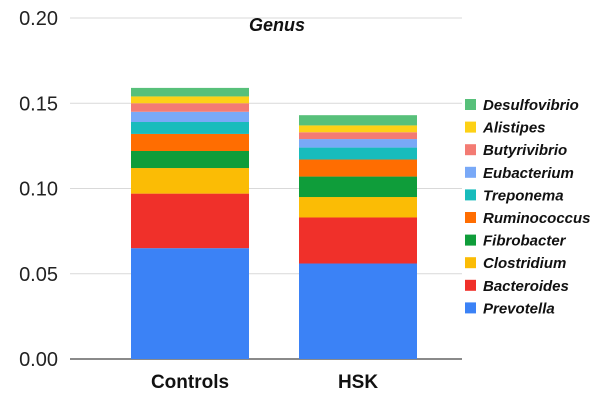 Image resolution: width=601 pixels, height=393 pixels. I want to click on category-label: Controls, so click(190, 382).